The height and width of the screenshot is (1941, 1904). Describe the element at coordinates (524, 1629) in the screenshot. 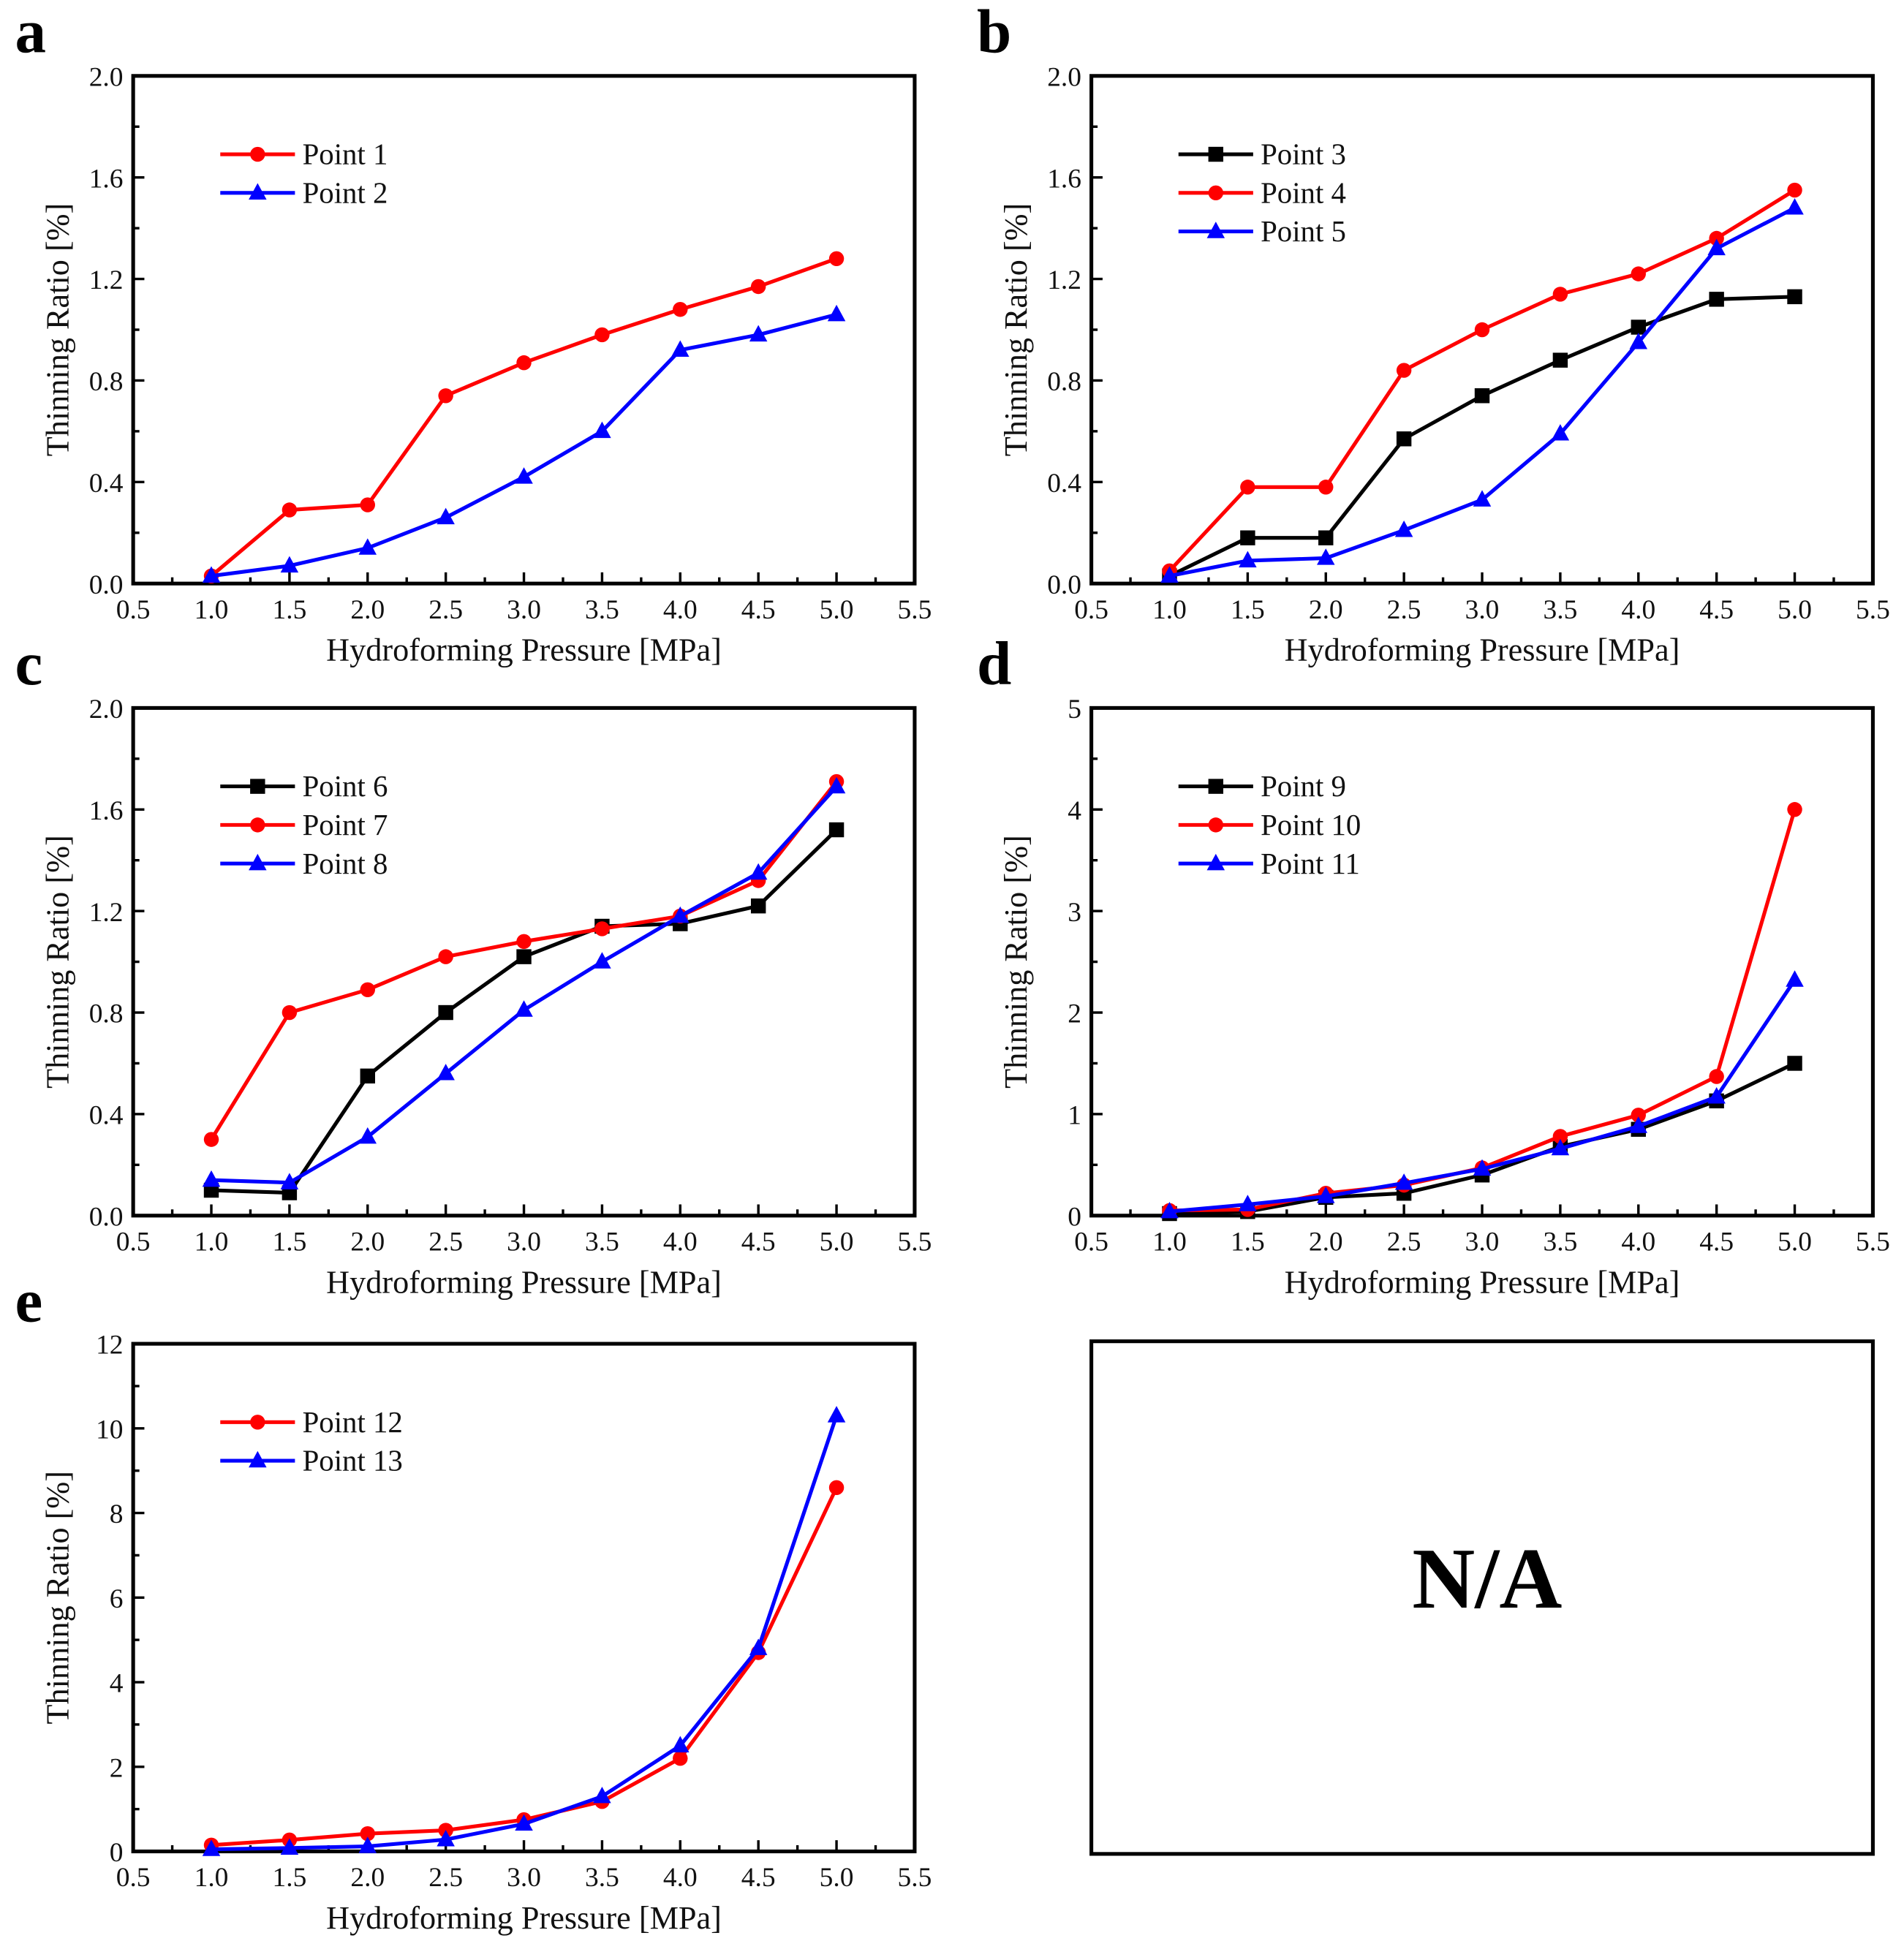

I see `series-point-12: Point 12` at that location.